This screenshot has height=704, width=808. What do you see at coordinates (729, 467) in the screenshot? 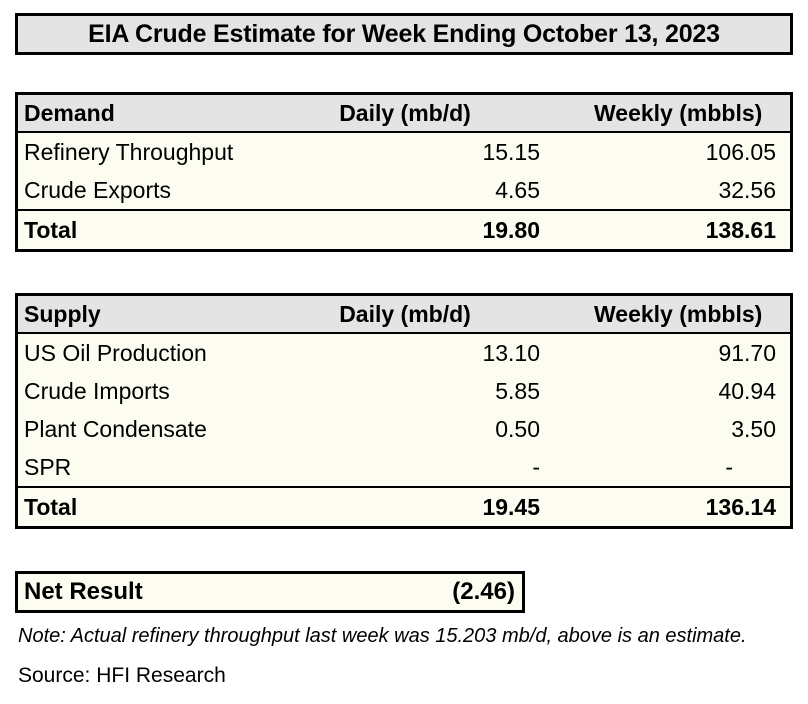
I see `cell-weekly: -` at bounding box center [729, 467].